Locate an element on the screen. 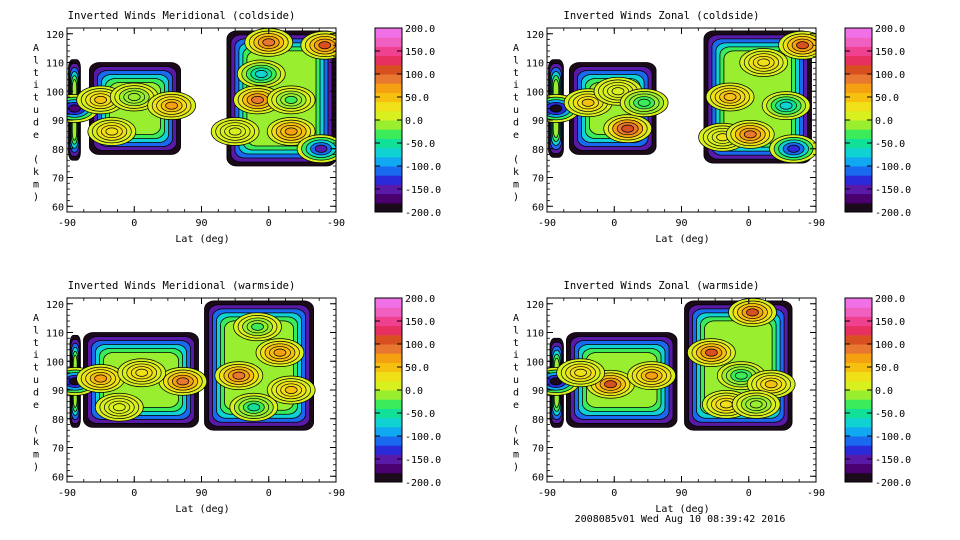 The image size is (960, 540). y-tick-label: 120 is located at coordinates (535, 35).